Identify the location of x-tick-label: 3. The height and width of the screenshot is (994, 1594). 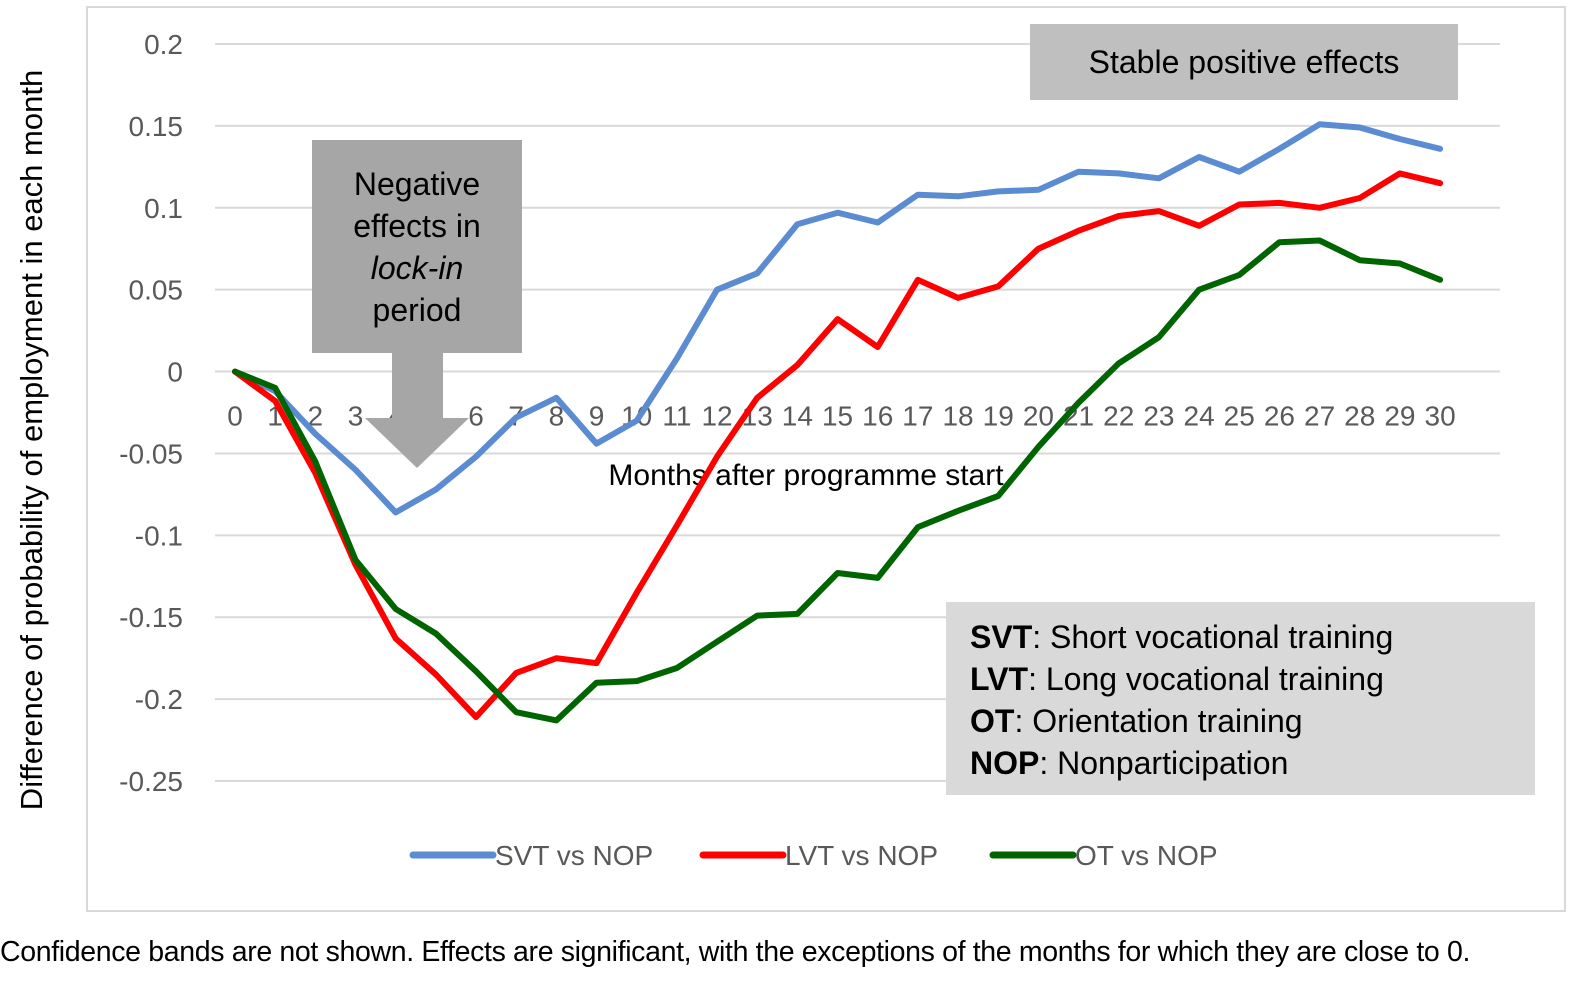
(356, 416).